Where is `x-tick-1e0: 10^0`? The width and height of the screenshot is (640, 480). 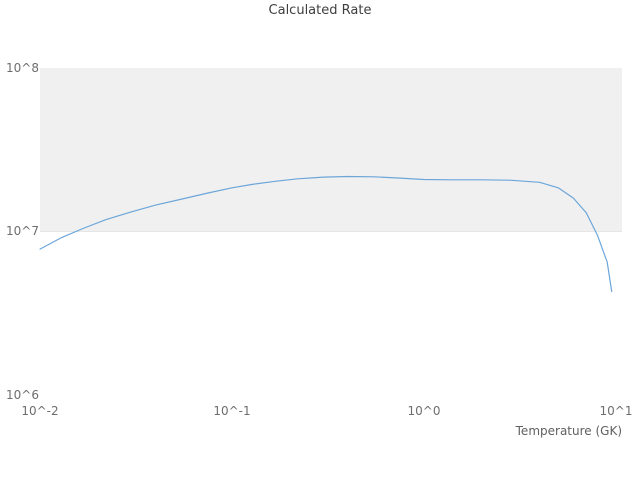 x-tick-1e0: 10^0 is located at coordinates (424, 411).